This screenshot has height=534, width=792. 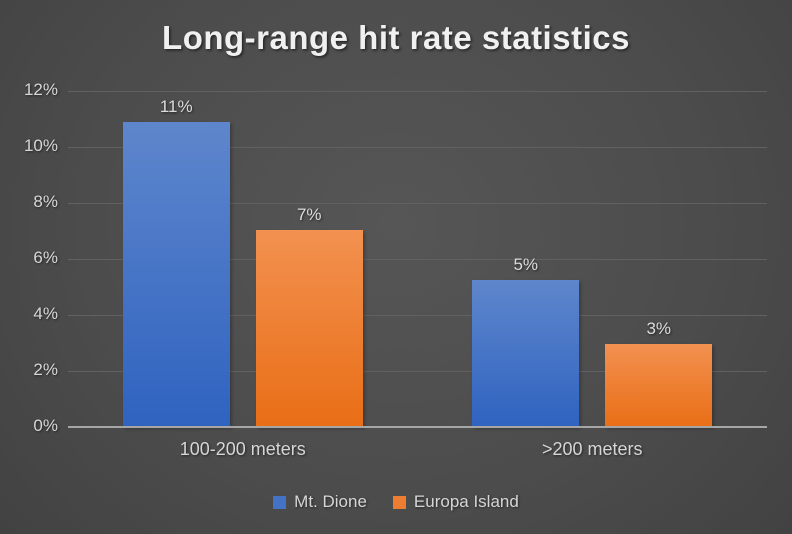 I want to click on y-axis-tick-label: 10%, so click(x=40, y=145).